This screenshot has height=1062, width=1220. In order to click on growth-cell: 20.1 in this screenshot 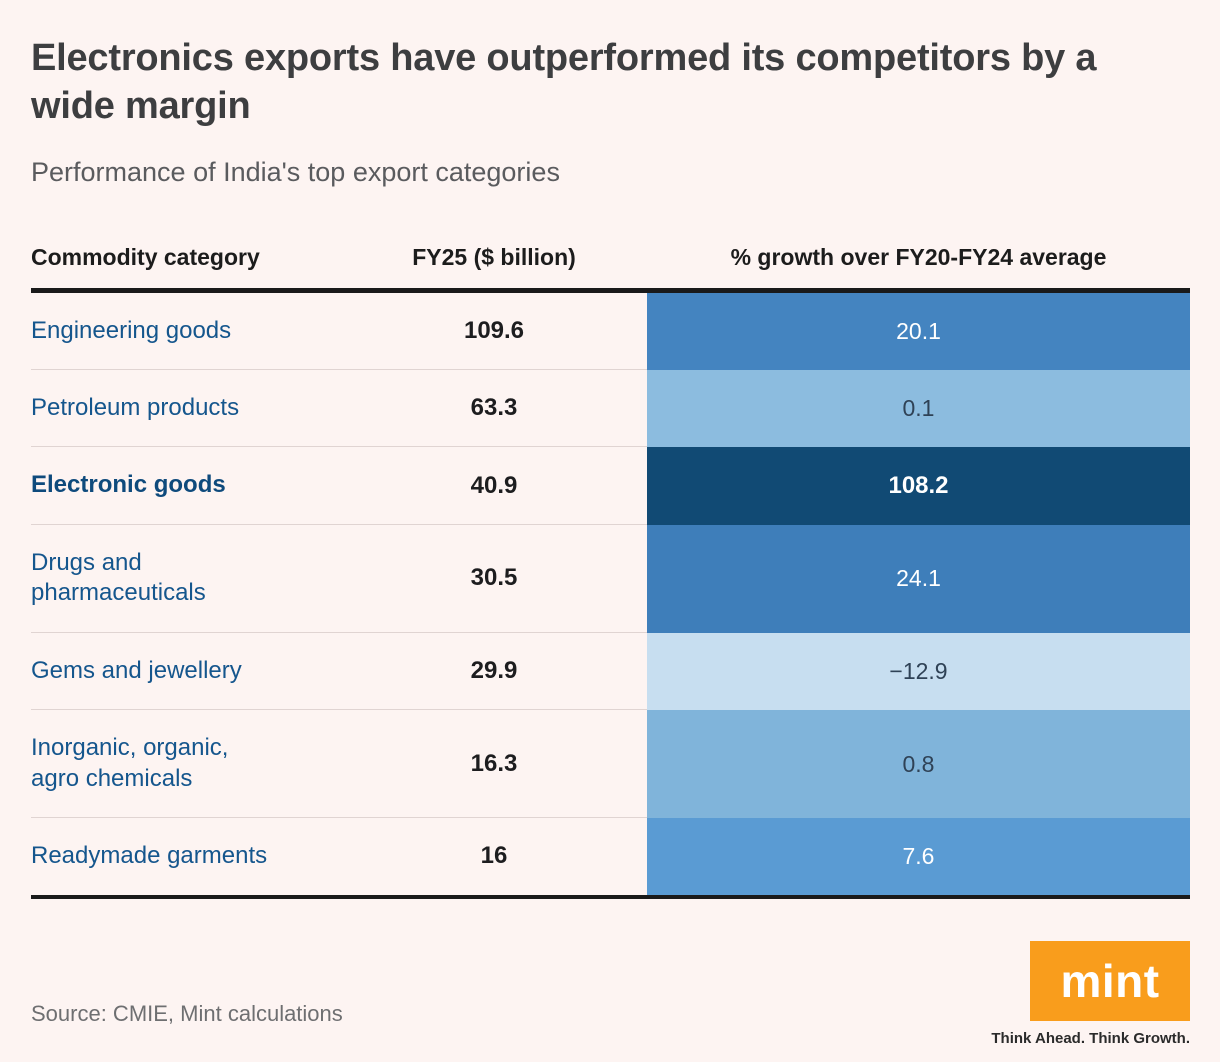, I will do `click(918, 331)`.